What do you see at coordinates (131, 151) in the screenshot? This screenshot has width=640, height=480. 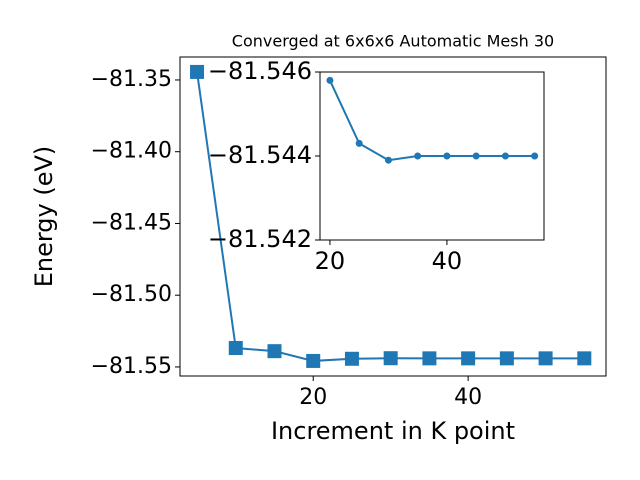 I see `y-tick-label: −81.40` at bounding box center [131, 151].